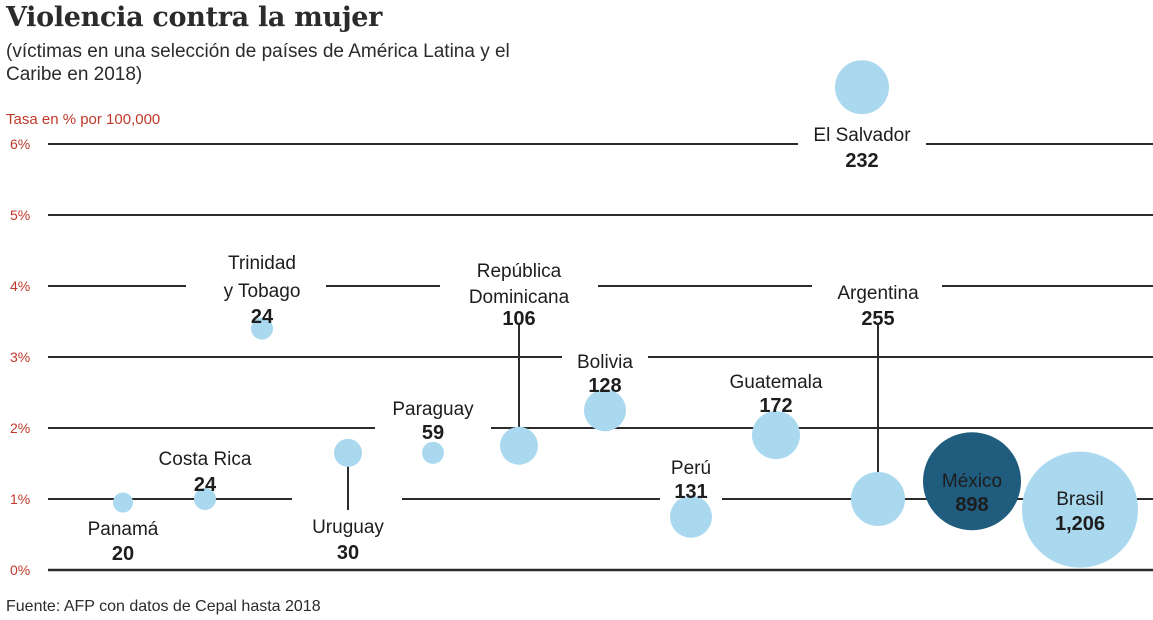 The width and height of the screenshot is (1153, 620). I want to click on country-label: Guatemala, so click(776, 382).